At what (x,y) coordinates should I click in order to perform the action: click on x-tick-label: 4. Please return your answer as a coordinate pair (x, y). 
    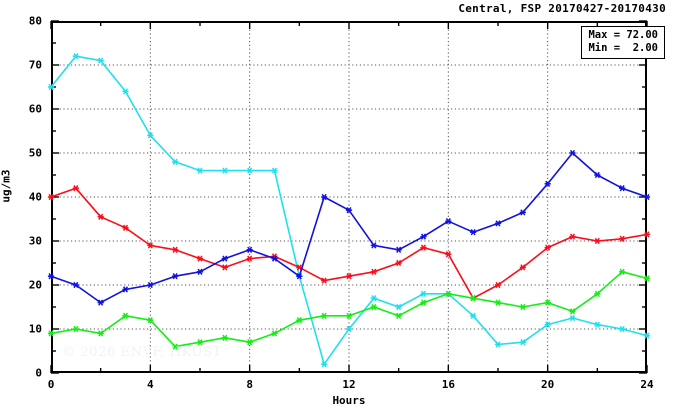
    Looking at the image, I should click on (150, 384).